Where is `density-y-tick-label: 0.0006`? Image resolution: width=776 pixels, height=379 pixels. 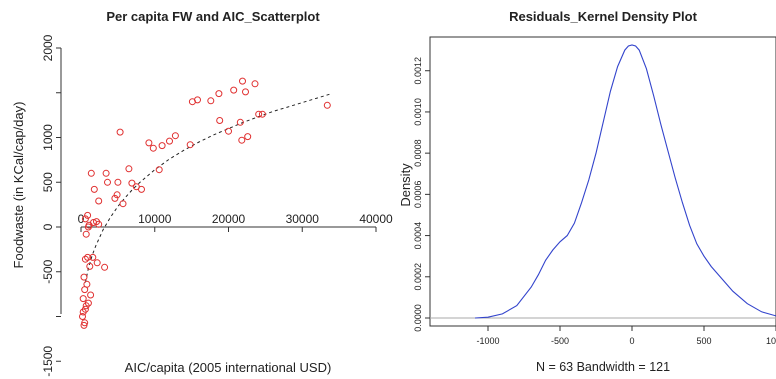
density-y-tick-label: 0.0006 is located at coordinates (418, 195).